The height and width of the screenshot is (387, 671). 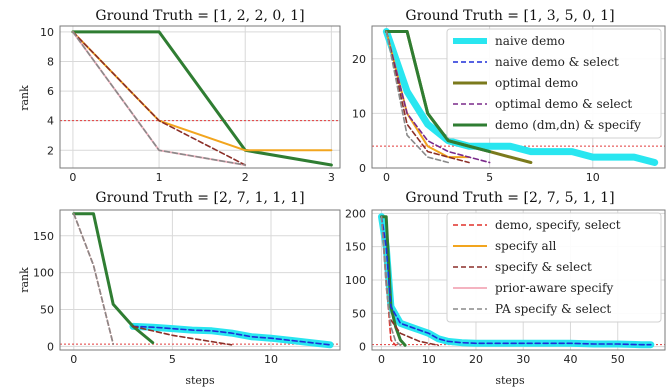 What do you see at coordinates (50, 150) in the screenshot?
I see `y-tick-label: 2` at bounding box center [50, 150].